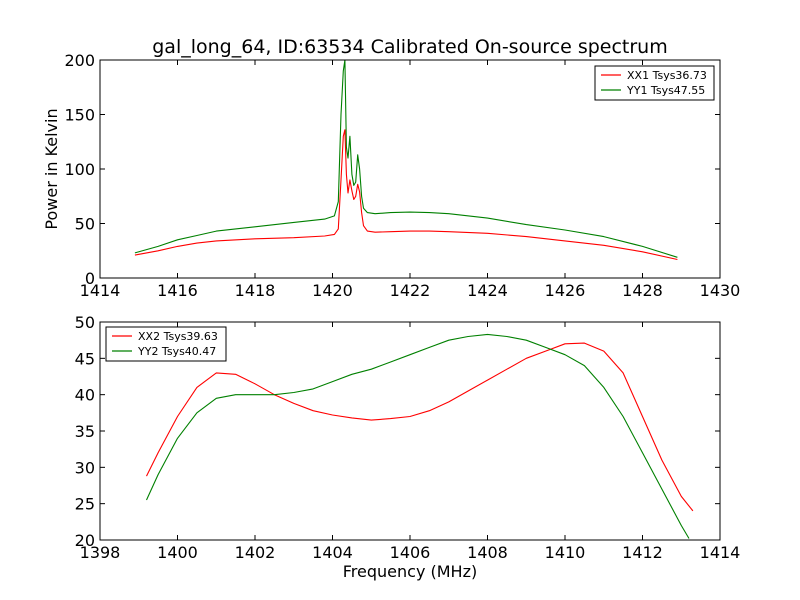 The width and height of the screenshot is (800, 600). What do you see at coordinates (642, 552) in the screenshot?
I see `bottom-plot-x-tick-label: 1412` at bounding box center [642, 552].